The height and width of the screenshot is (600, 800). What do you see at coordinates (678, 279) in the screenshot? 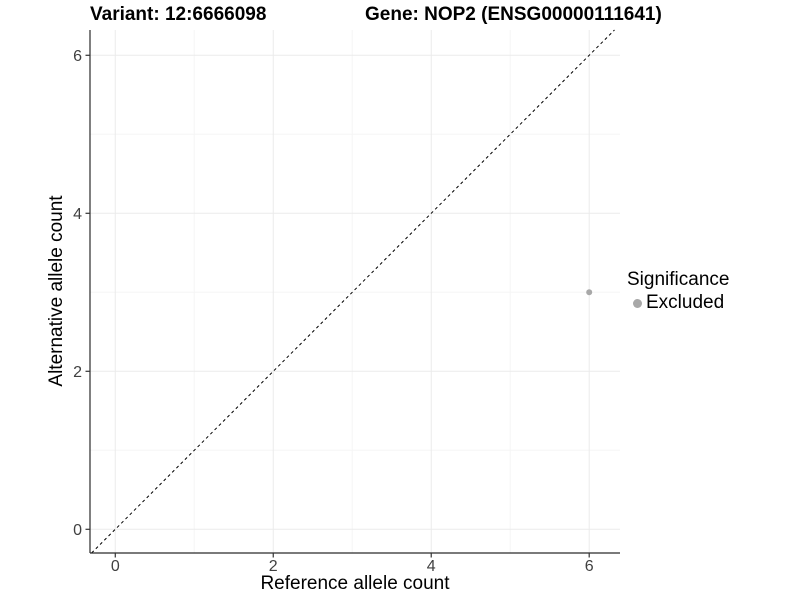
I see `legend-title: Significance` at bounding box center [678, 279].